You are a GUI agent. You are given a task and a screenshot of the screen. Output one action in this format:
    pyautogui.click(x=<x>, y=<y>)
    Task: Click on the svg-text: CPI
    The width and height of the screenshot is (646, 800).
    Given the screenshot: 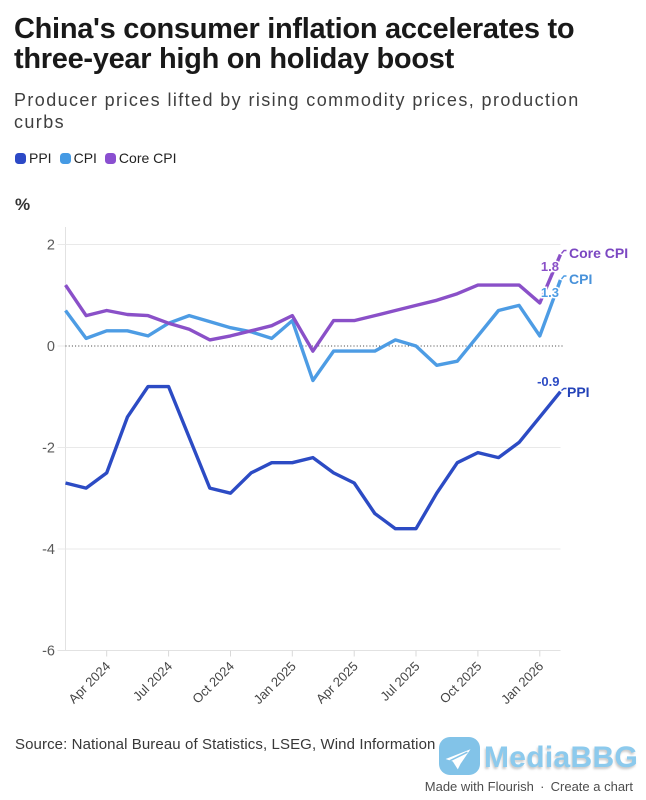 What is the action you would take?
    pyautogui.click(x=580, y=279)
    